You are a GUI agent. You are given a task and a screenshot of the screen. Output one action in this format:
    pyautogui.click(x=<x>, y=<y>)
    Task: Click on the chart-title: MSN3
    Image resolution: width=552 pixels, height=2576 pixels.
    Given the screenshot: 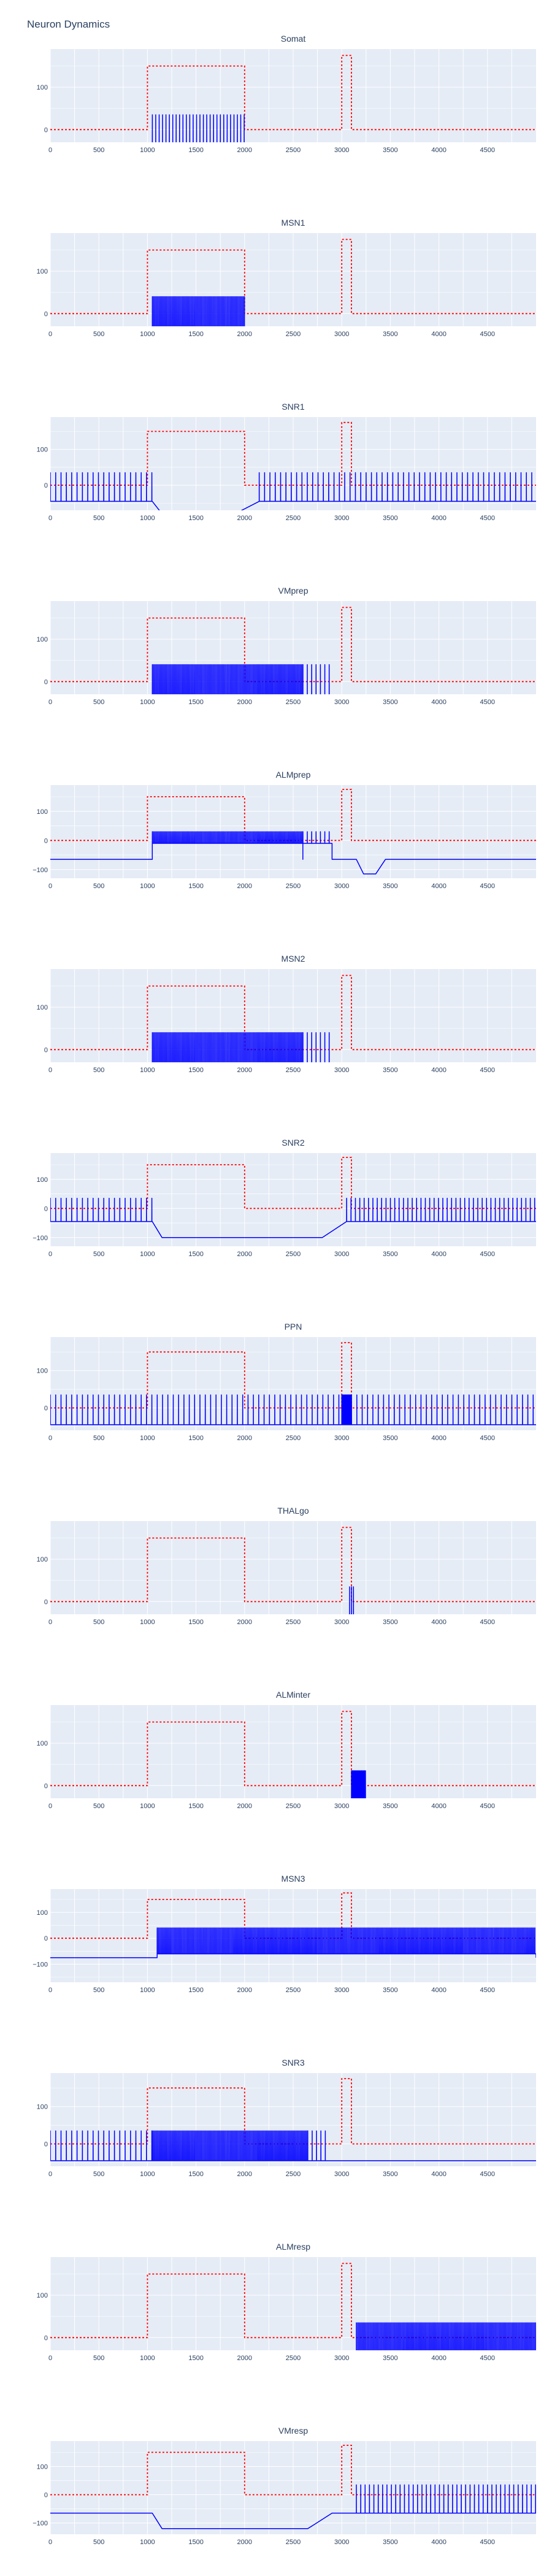 What is the action you would take?
    pyautogui.click(x=293, y=1879)
    